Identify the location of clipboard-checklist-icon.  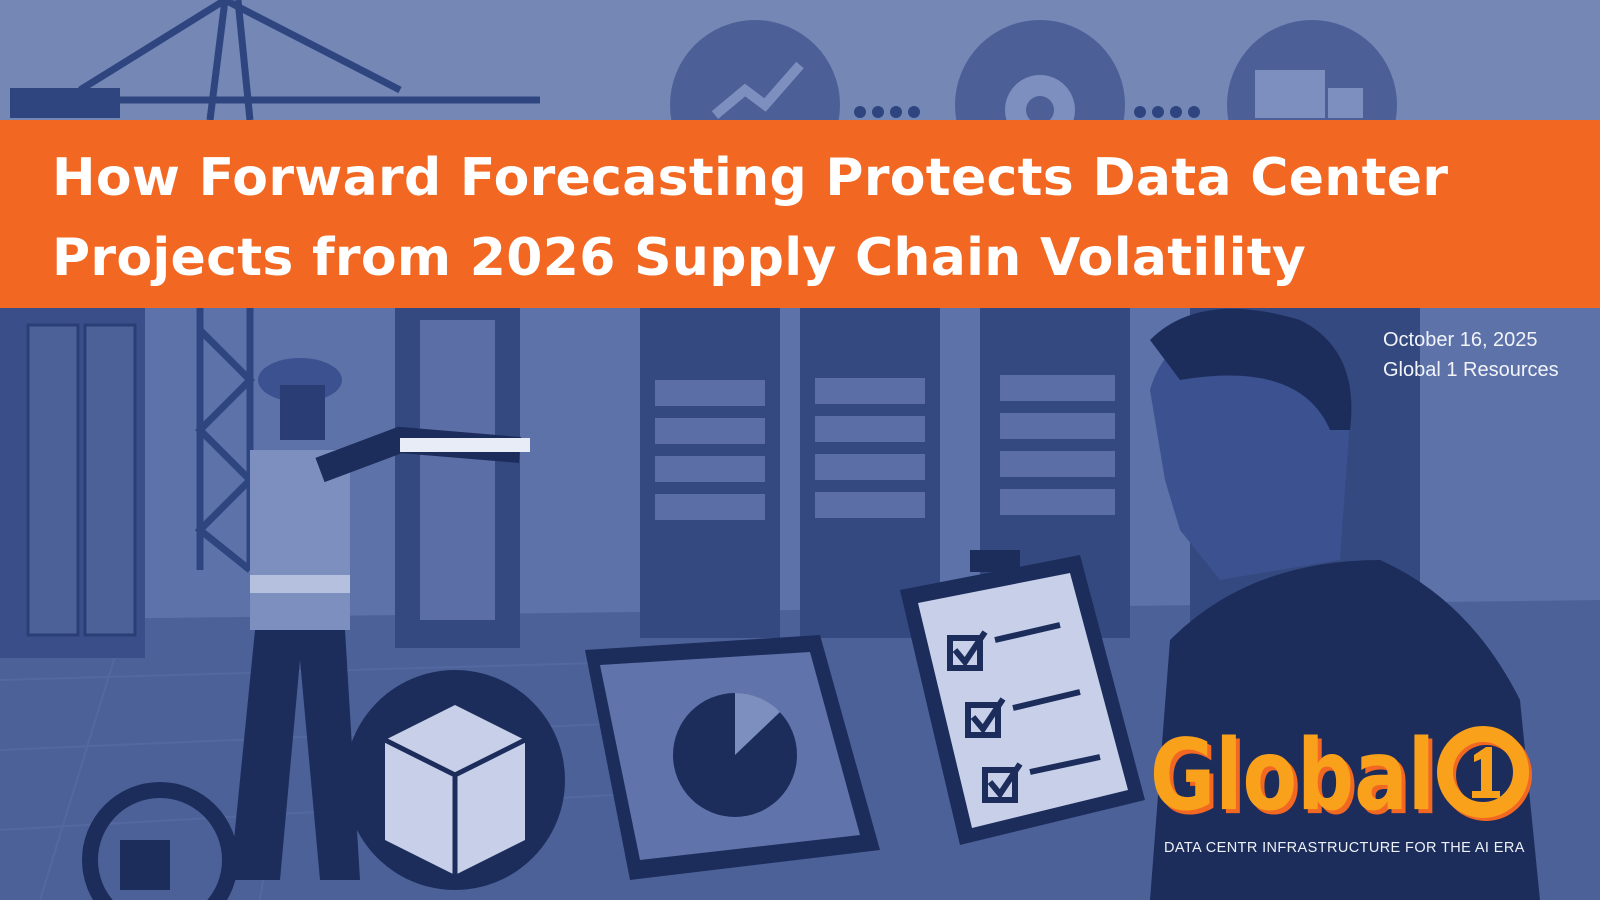
(1022, 697).